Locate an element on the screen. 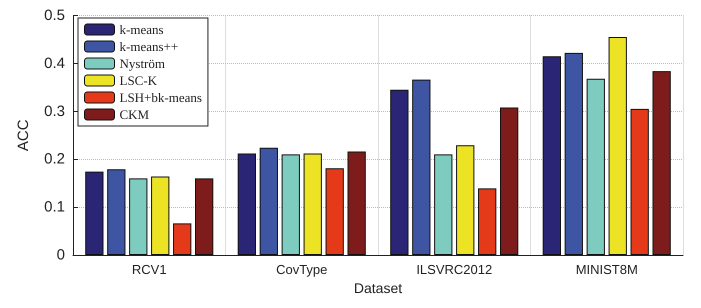 The width and height of the screenshot is (701, 308). x-tick-label: RCV1 is located at coordinates (149, 269).